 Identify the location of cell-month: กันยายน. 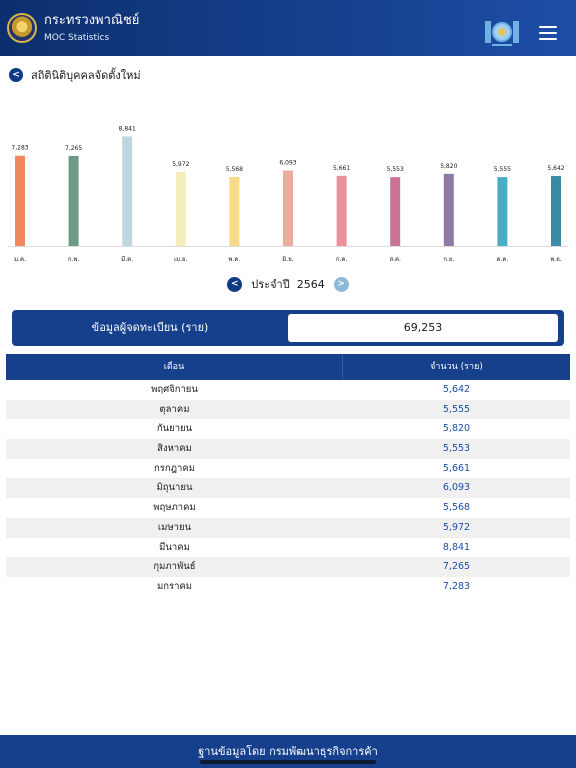
(174, 429).